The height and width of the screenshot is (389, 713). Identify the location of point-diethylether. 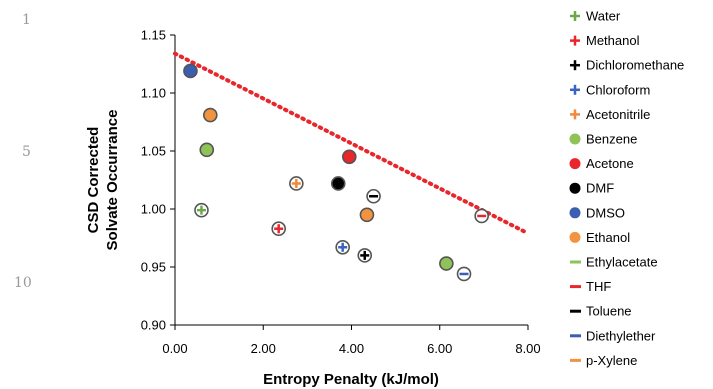
(464, 273).